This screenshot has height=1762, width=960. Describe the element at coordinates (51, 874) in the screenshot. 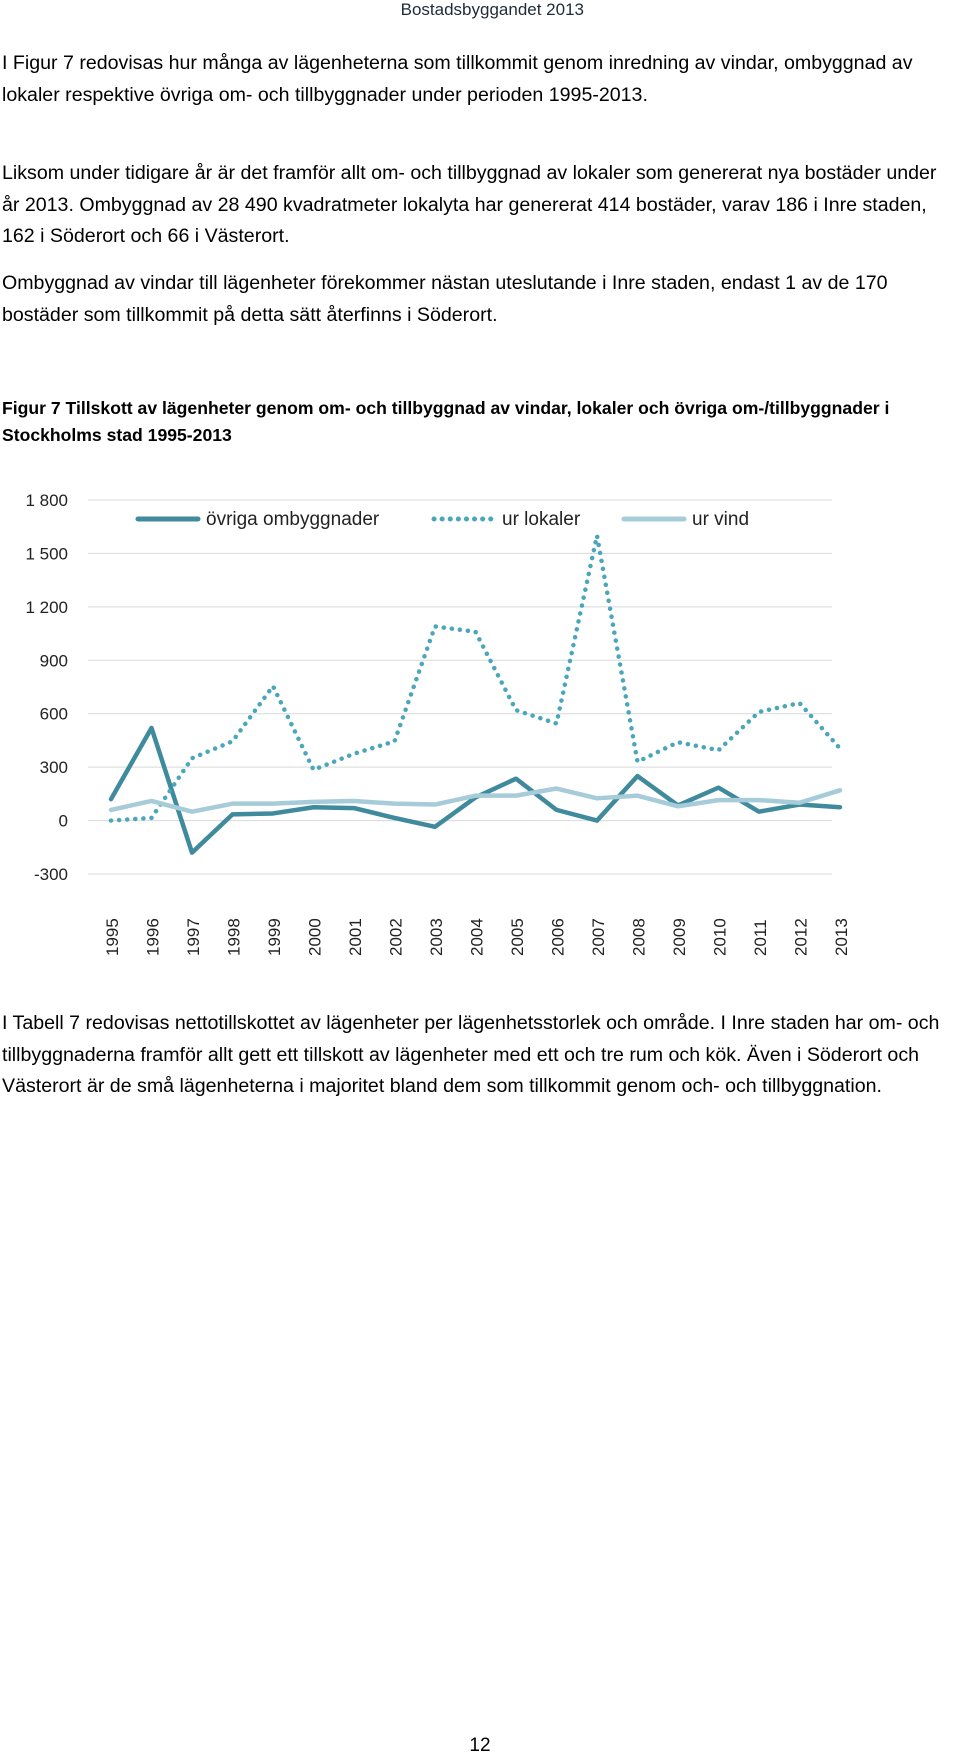

I see `y-tick-label: -300` at that location.